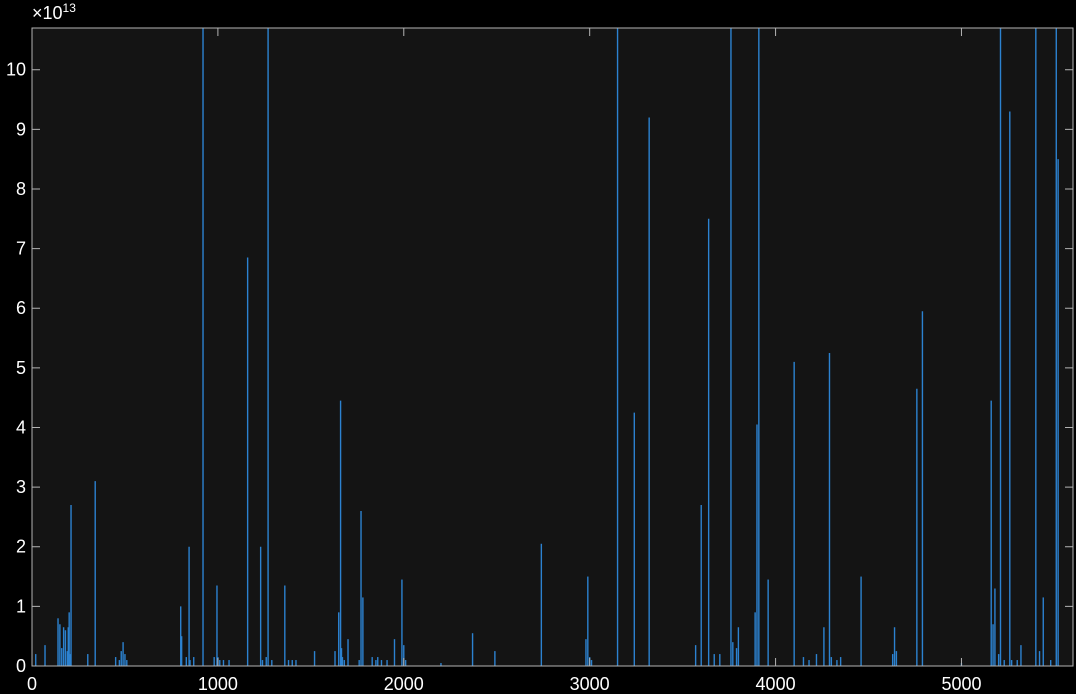 The width and height of the screenshot is (1076, 694). Describe the element at coordinates (32, 684) in the screenshot. I see `x-tick-label: 0` at that location.